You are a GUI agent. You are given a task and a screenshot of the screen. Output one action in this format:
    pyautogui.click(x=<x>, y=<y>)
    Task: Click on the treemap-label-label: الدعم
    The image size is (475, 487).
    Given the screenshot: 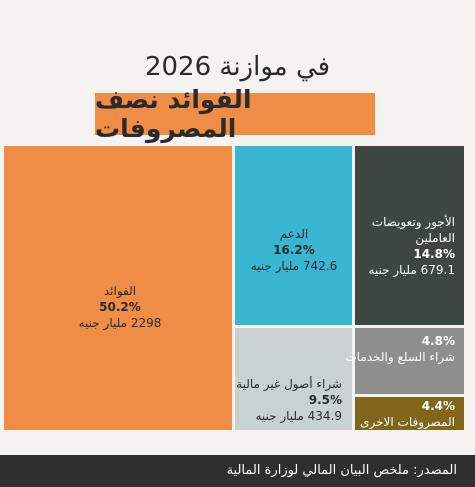 What is the action you would take?
    pyautogui.click(x=294, y=234)
    